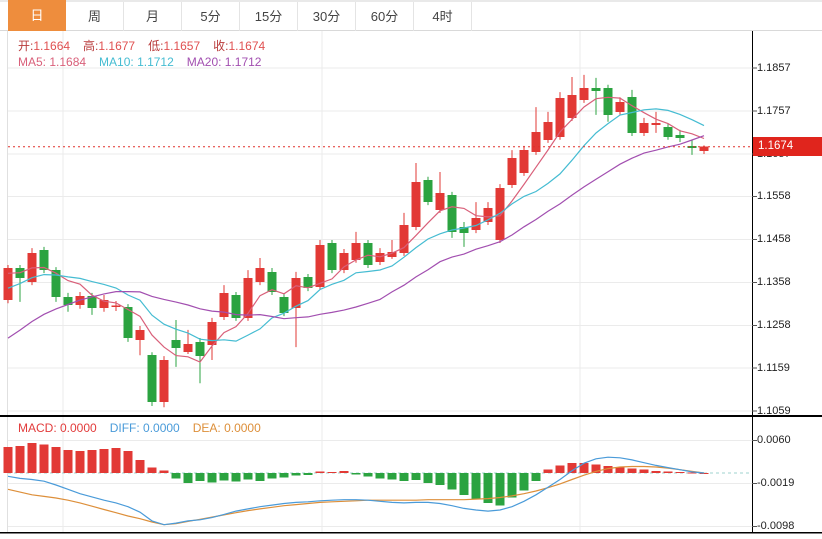 The width and height of the screenshot is (822, 539). I want to click on ohlc-low-value: 1.1657, so click(182, 46).